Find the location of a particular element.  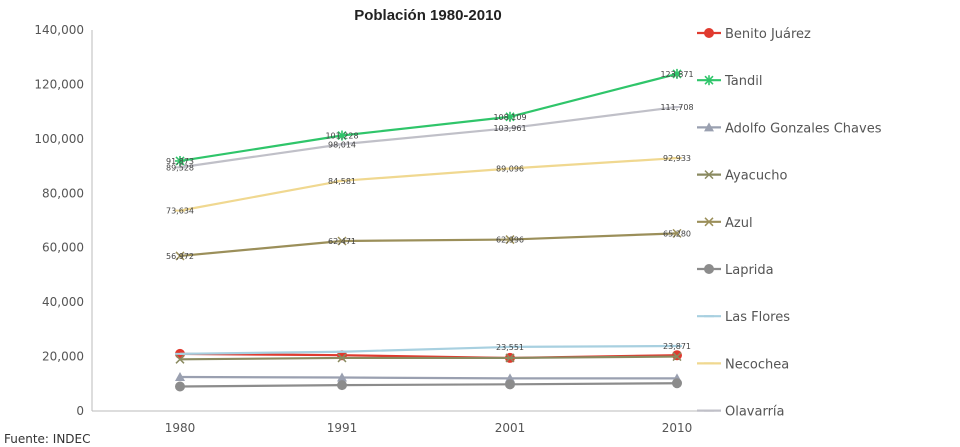

data-label: 62,996 is located at coordinates (510, 240).